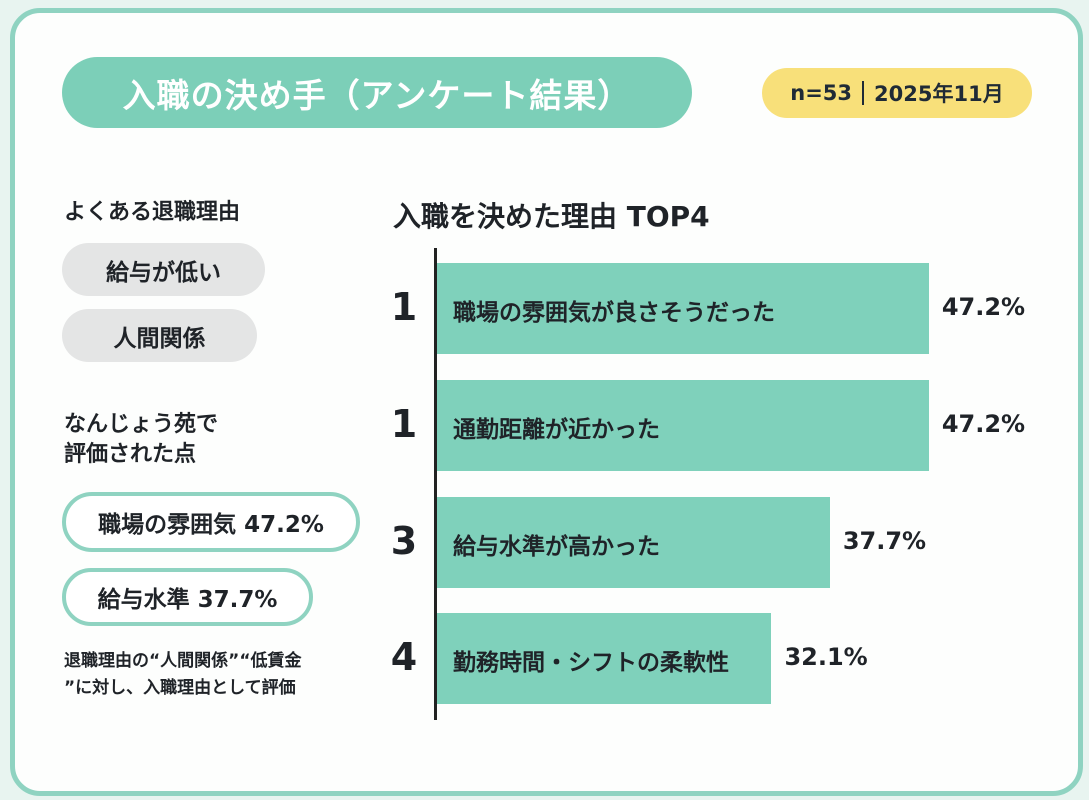 The image size is (1089, 800). Describe the element at coordinates (939, 94) in the screenshot. I see `survey-date: 2025年11月` at that location.